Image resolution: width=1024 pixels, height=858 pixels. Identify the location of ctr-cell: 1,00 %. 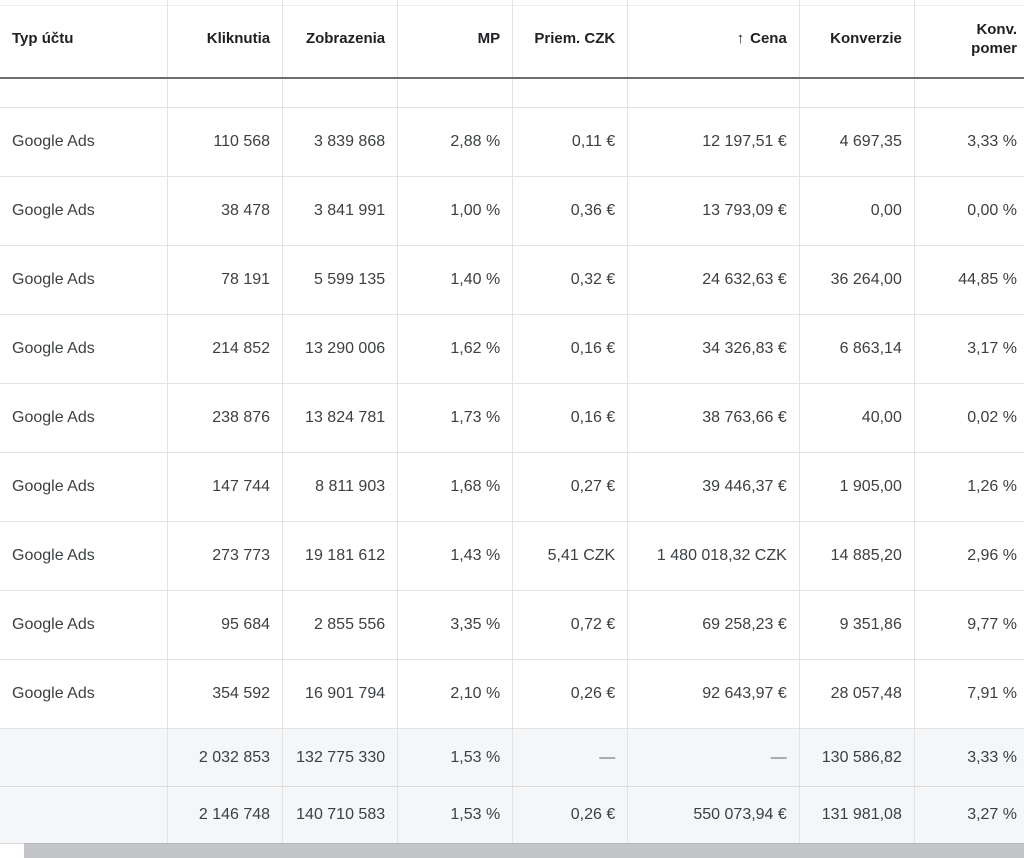
(455, 211).